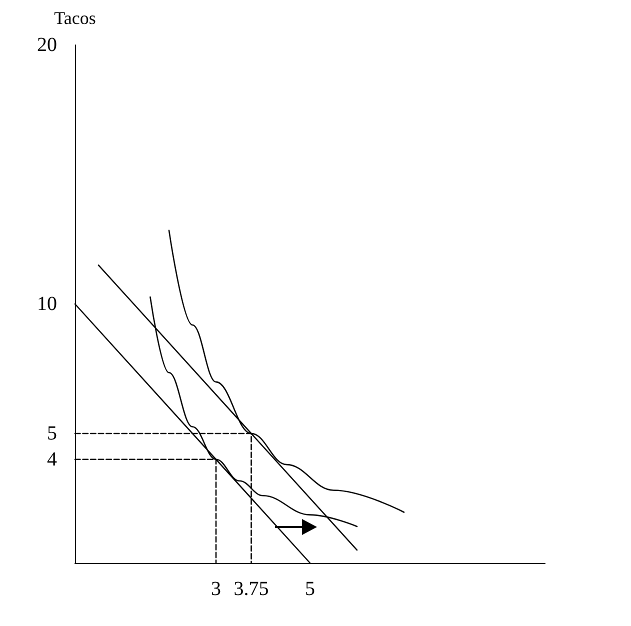  I want to click on y-tick-label: 10, so click(47, 304).